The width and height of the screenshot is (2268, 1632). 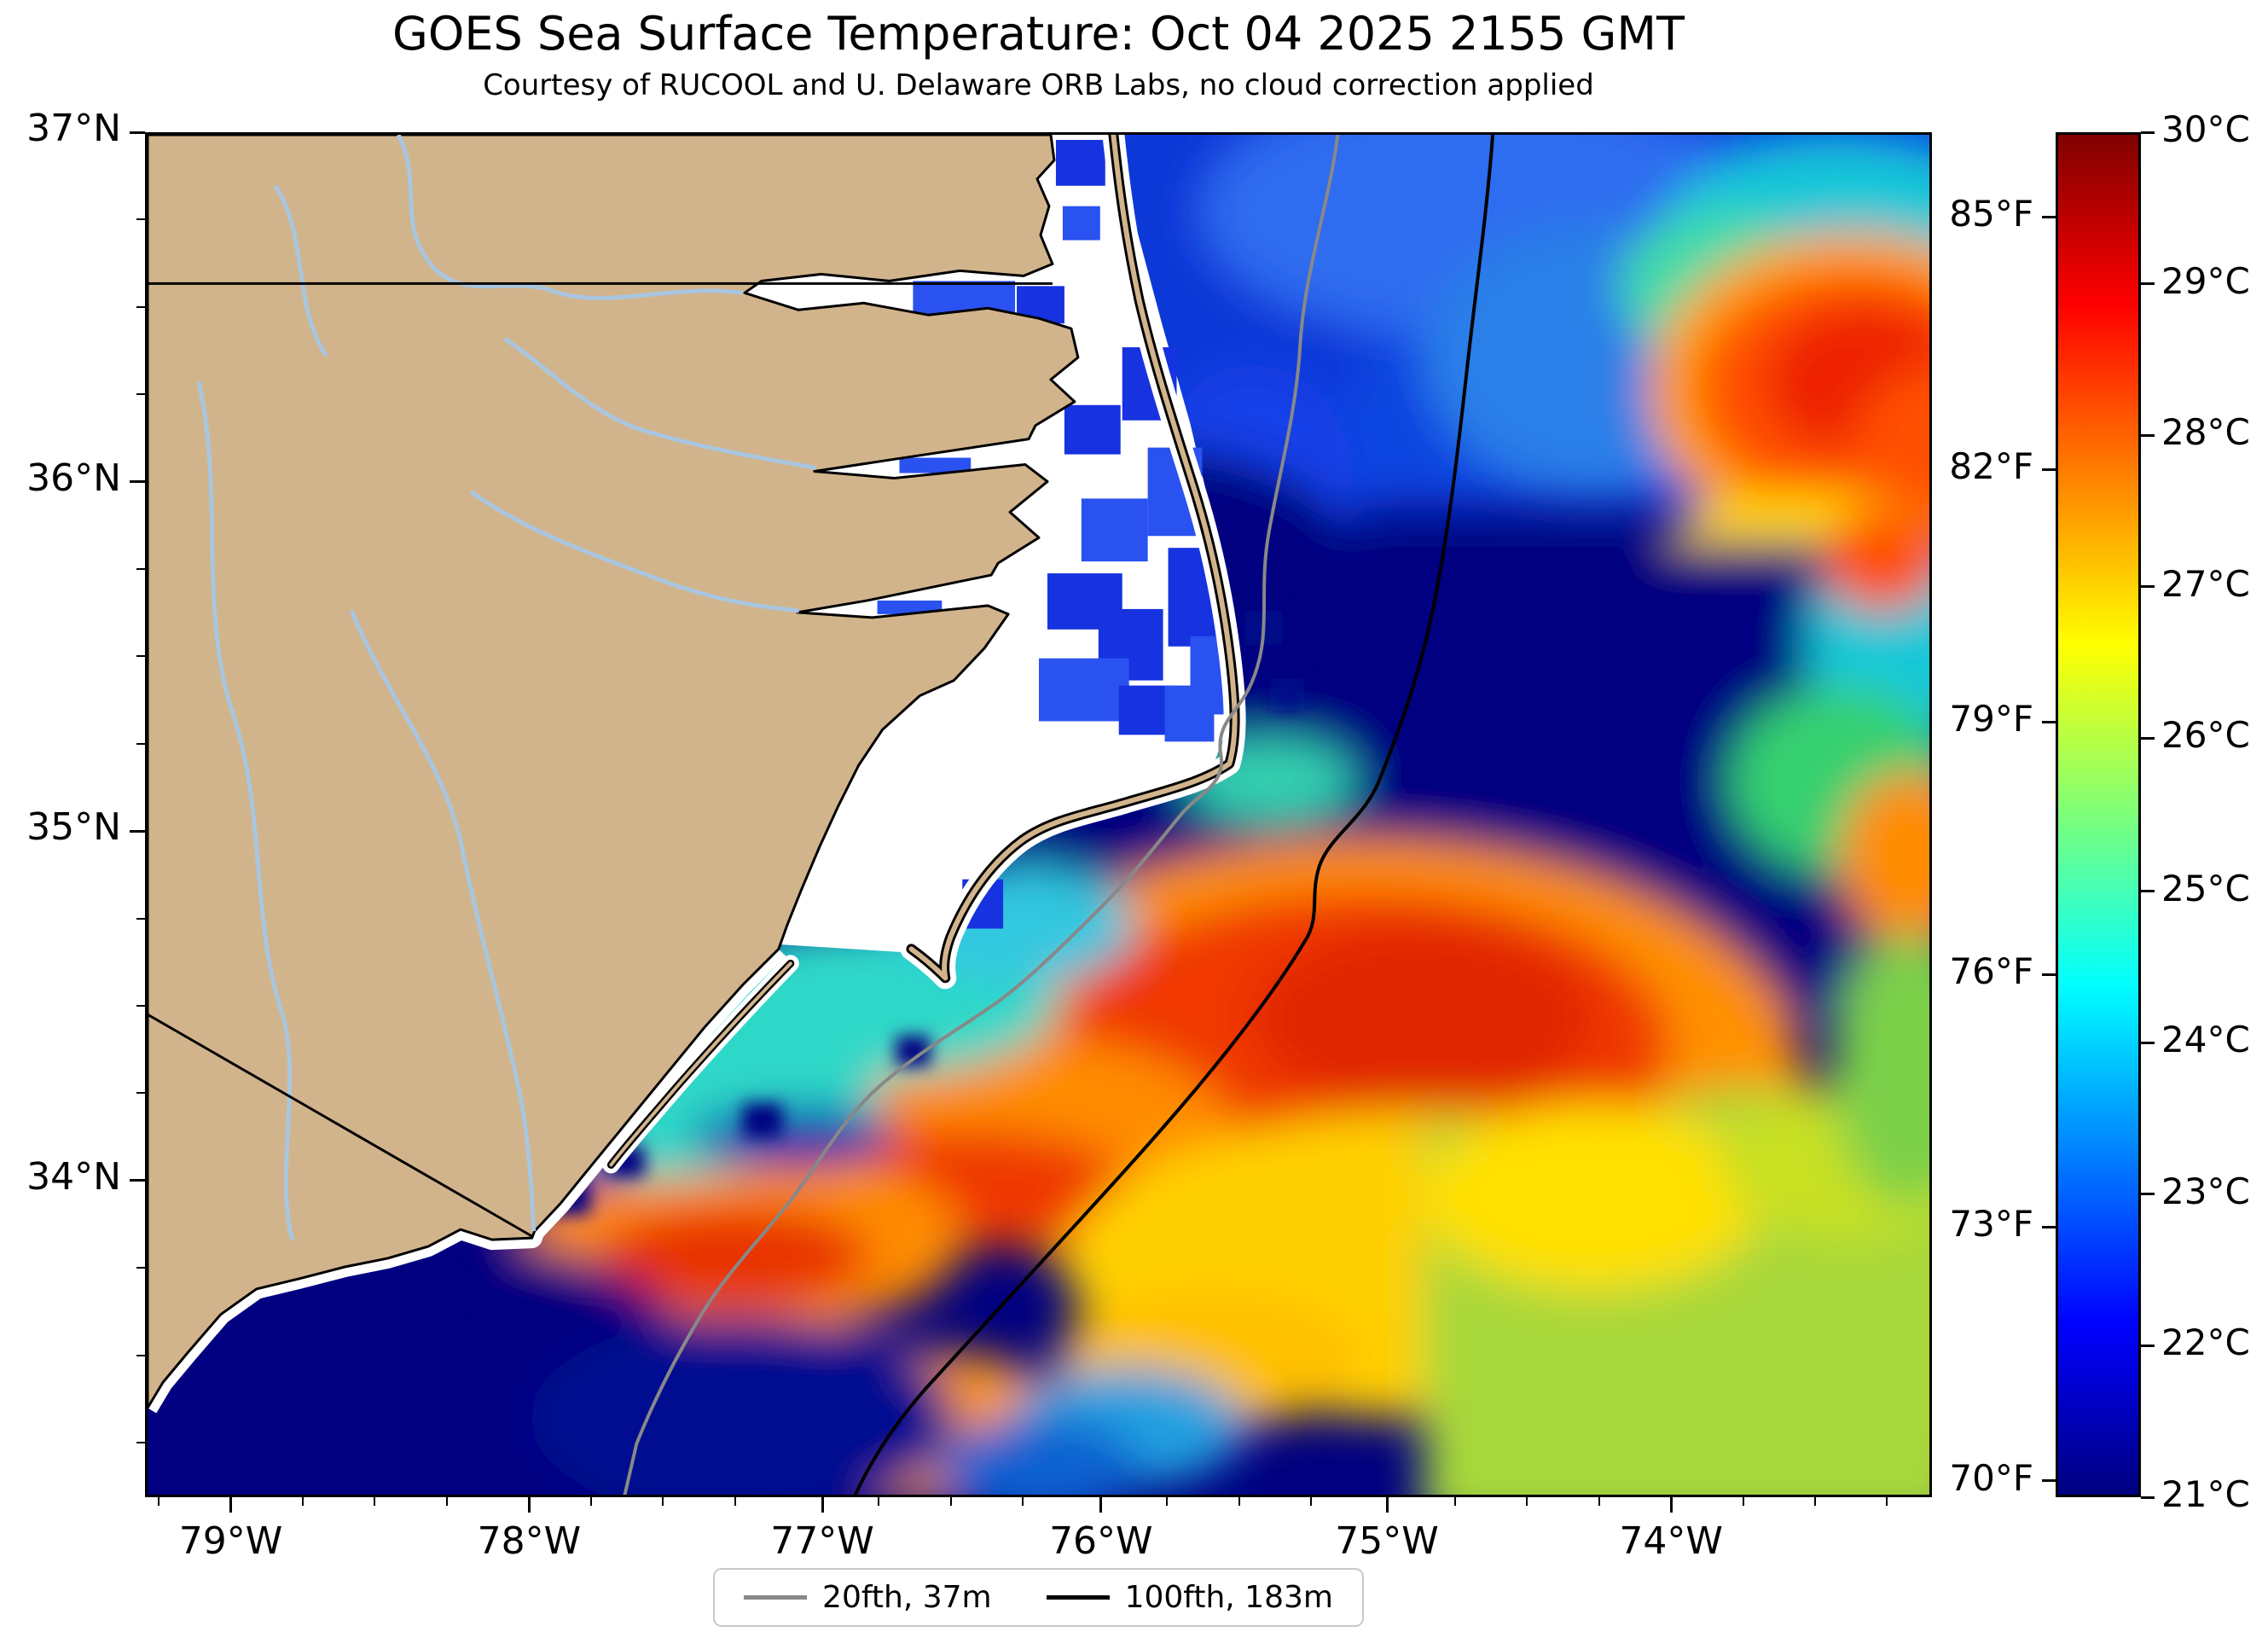 I want to click on legend-item: 100fth, 183m, so click(x=1189, y=1597).